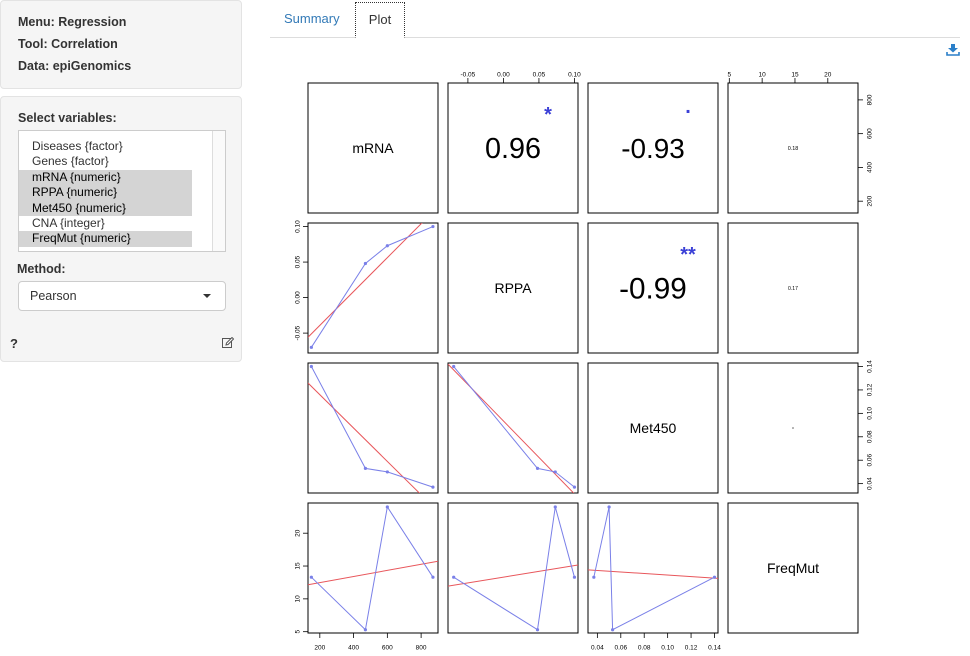 This screenshot has width=970, height=656. I want to click on axis-right-Met450: 0.04 0.06 0.08 0.10 0.12 0.14, so click(866, 425).